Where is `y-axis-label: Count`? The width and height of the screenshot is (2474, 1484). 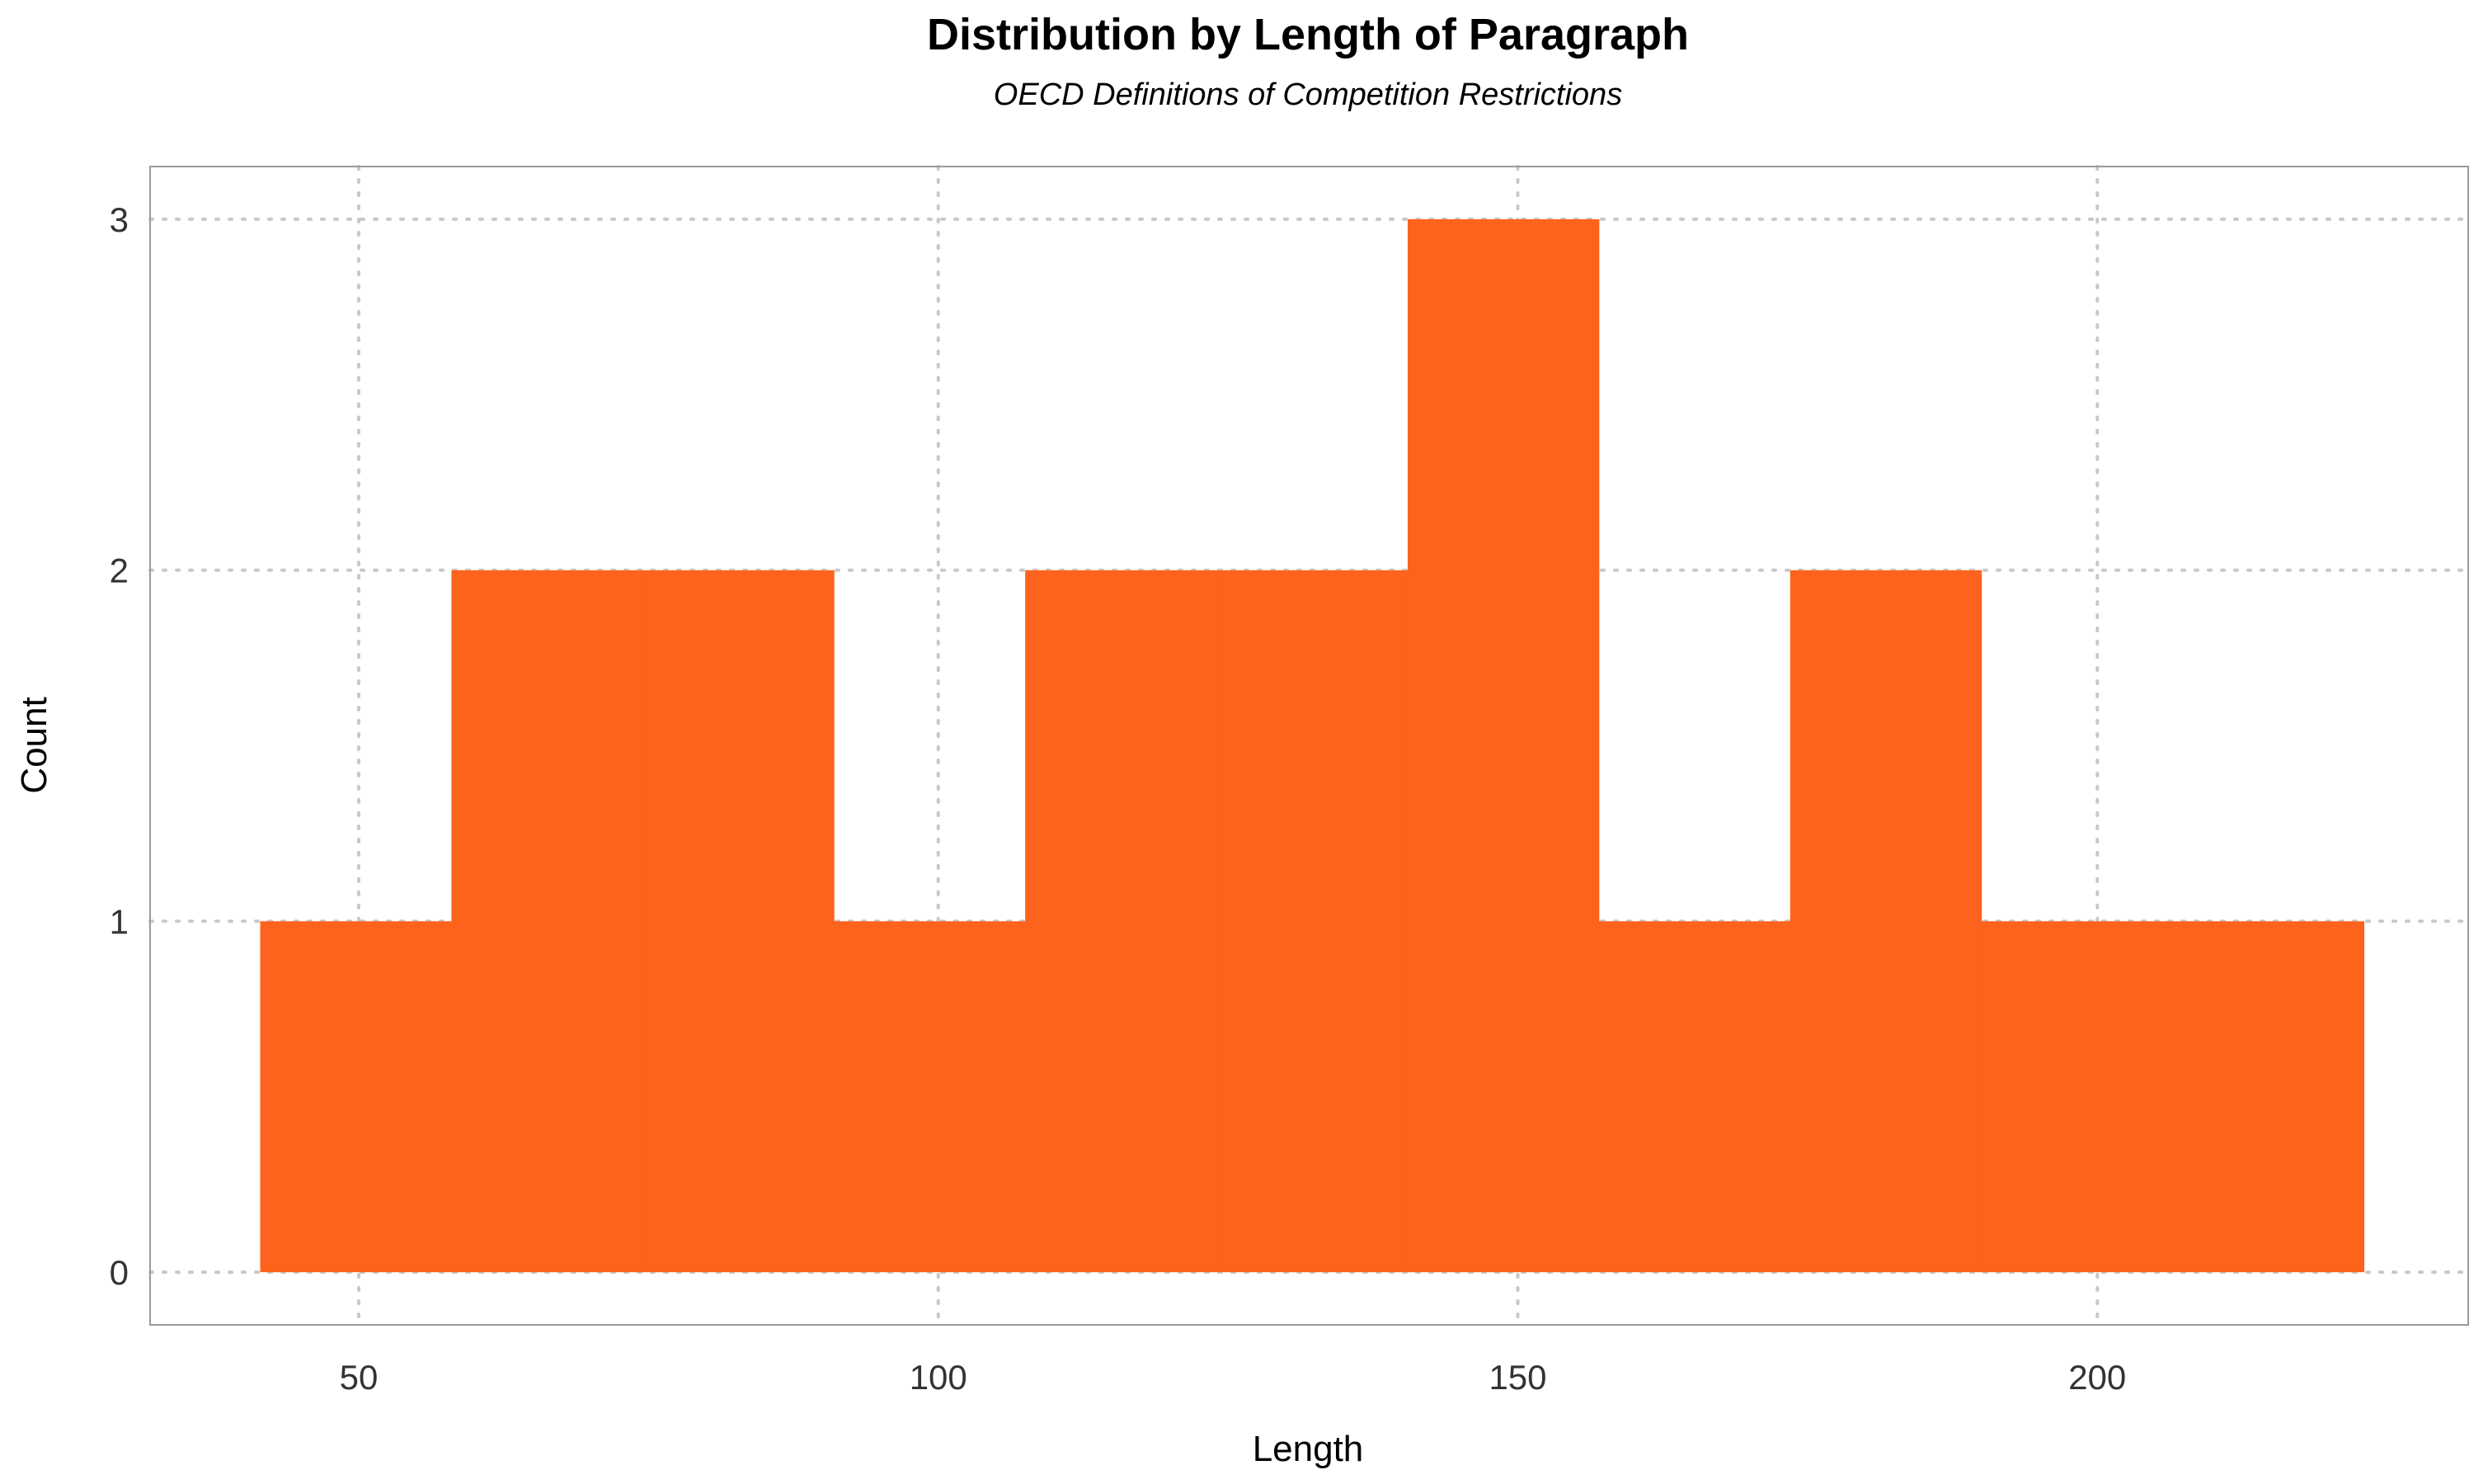 y-axis-label: Count is located at coordinates (34, 745).